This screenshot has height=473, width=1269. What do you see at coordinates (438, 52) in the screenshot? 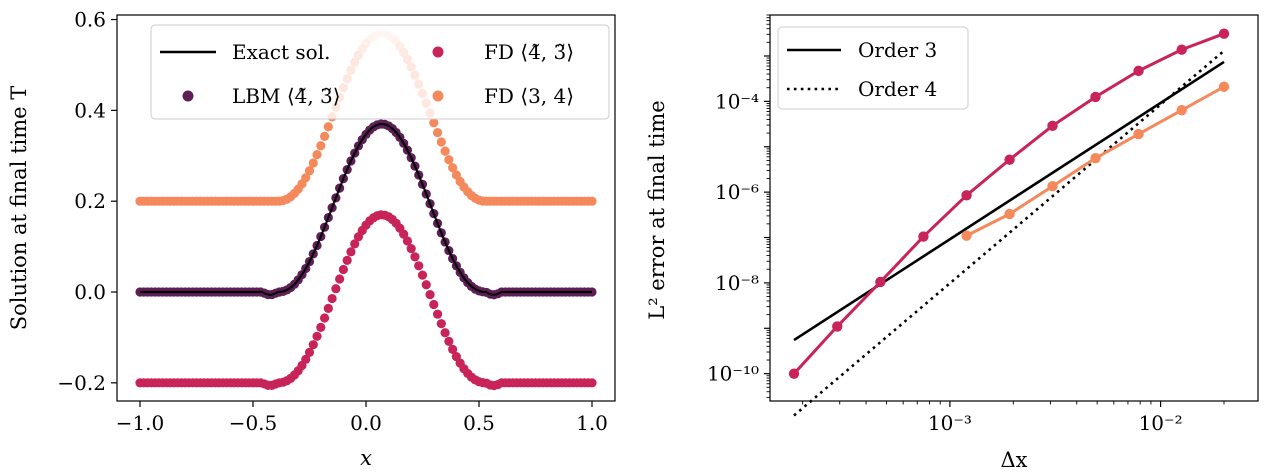
I see `legend-marker-fd-tilde` at bounding box center [438, 52].